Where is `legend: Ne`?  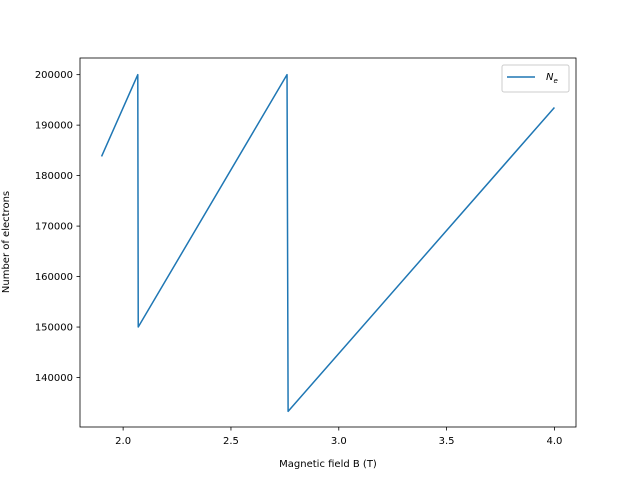 legend: Ne is located at coordinates (535, 78).